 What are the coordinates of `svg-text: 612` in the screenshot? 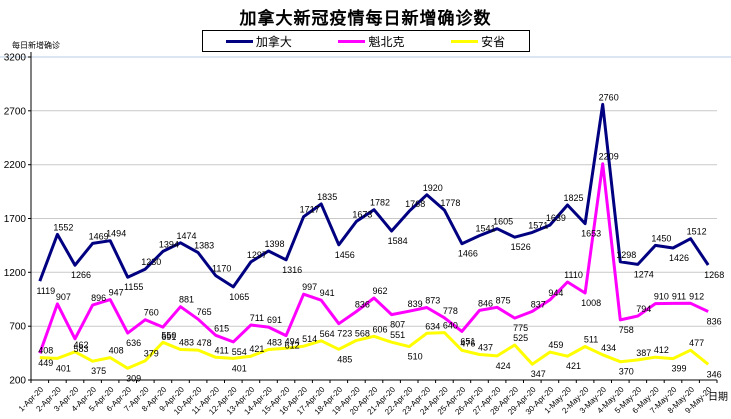 It's located at (292, 346).